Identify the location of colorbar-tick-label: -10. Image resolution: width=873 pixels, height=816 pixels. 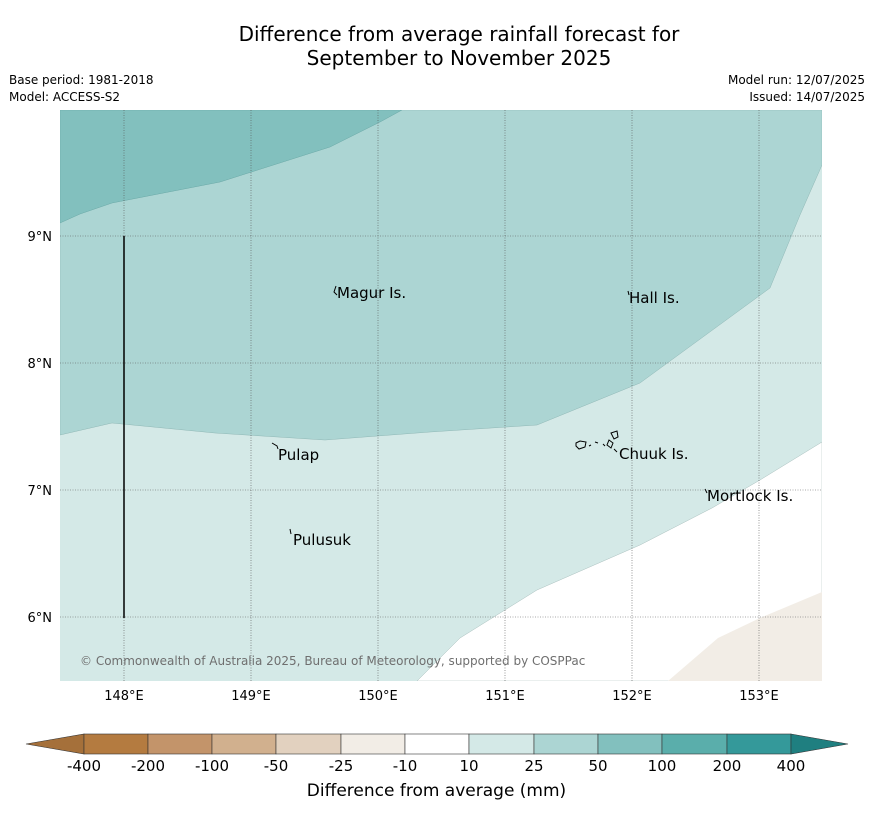
(405, 766).